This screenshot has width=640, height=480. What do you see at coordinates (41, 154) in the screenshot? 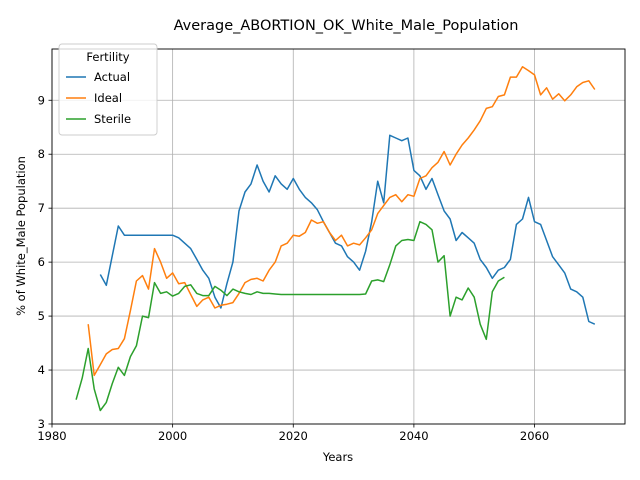
I see `y-tick-label: 8` at bounding box center [41, 154].